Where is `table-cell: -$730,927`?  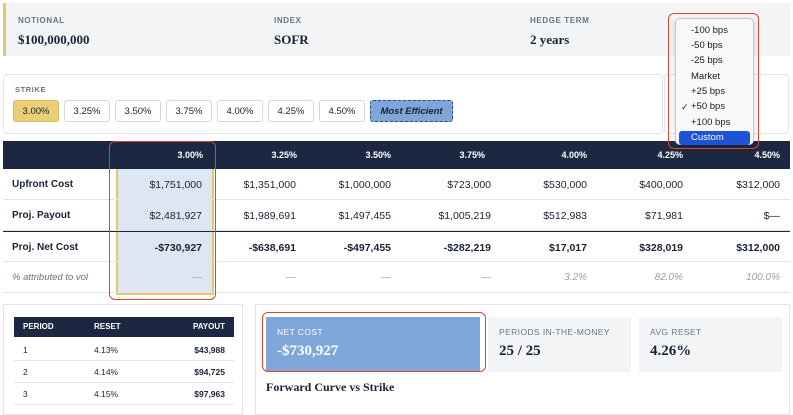
table-cell: -$730,927 is located at coordinates (178, 248).